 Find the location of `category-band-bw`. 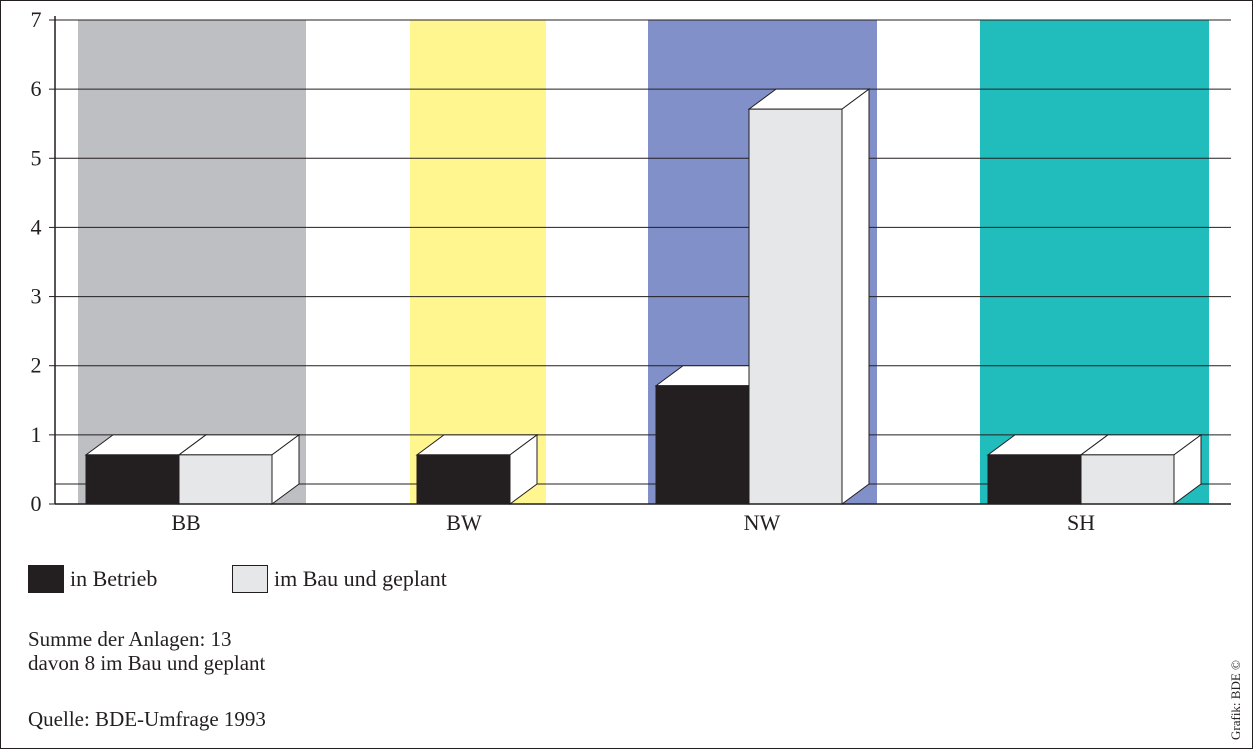

category-band-bw is located at coordinates (478, 262).